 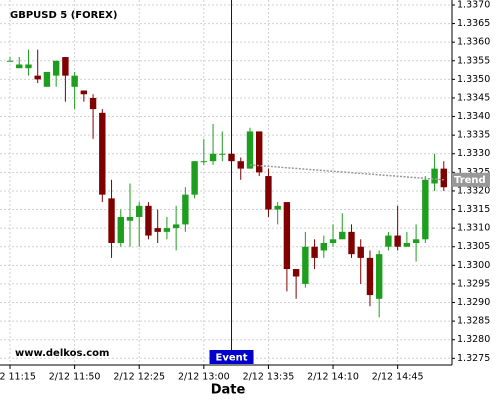 What do you see at coordinates (473, 153) in the screenshot?
I see `y-tick-label: 1.3330` at bounding box center [473, 153].